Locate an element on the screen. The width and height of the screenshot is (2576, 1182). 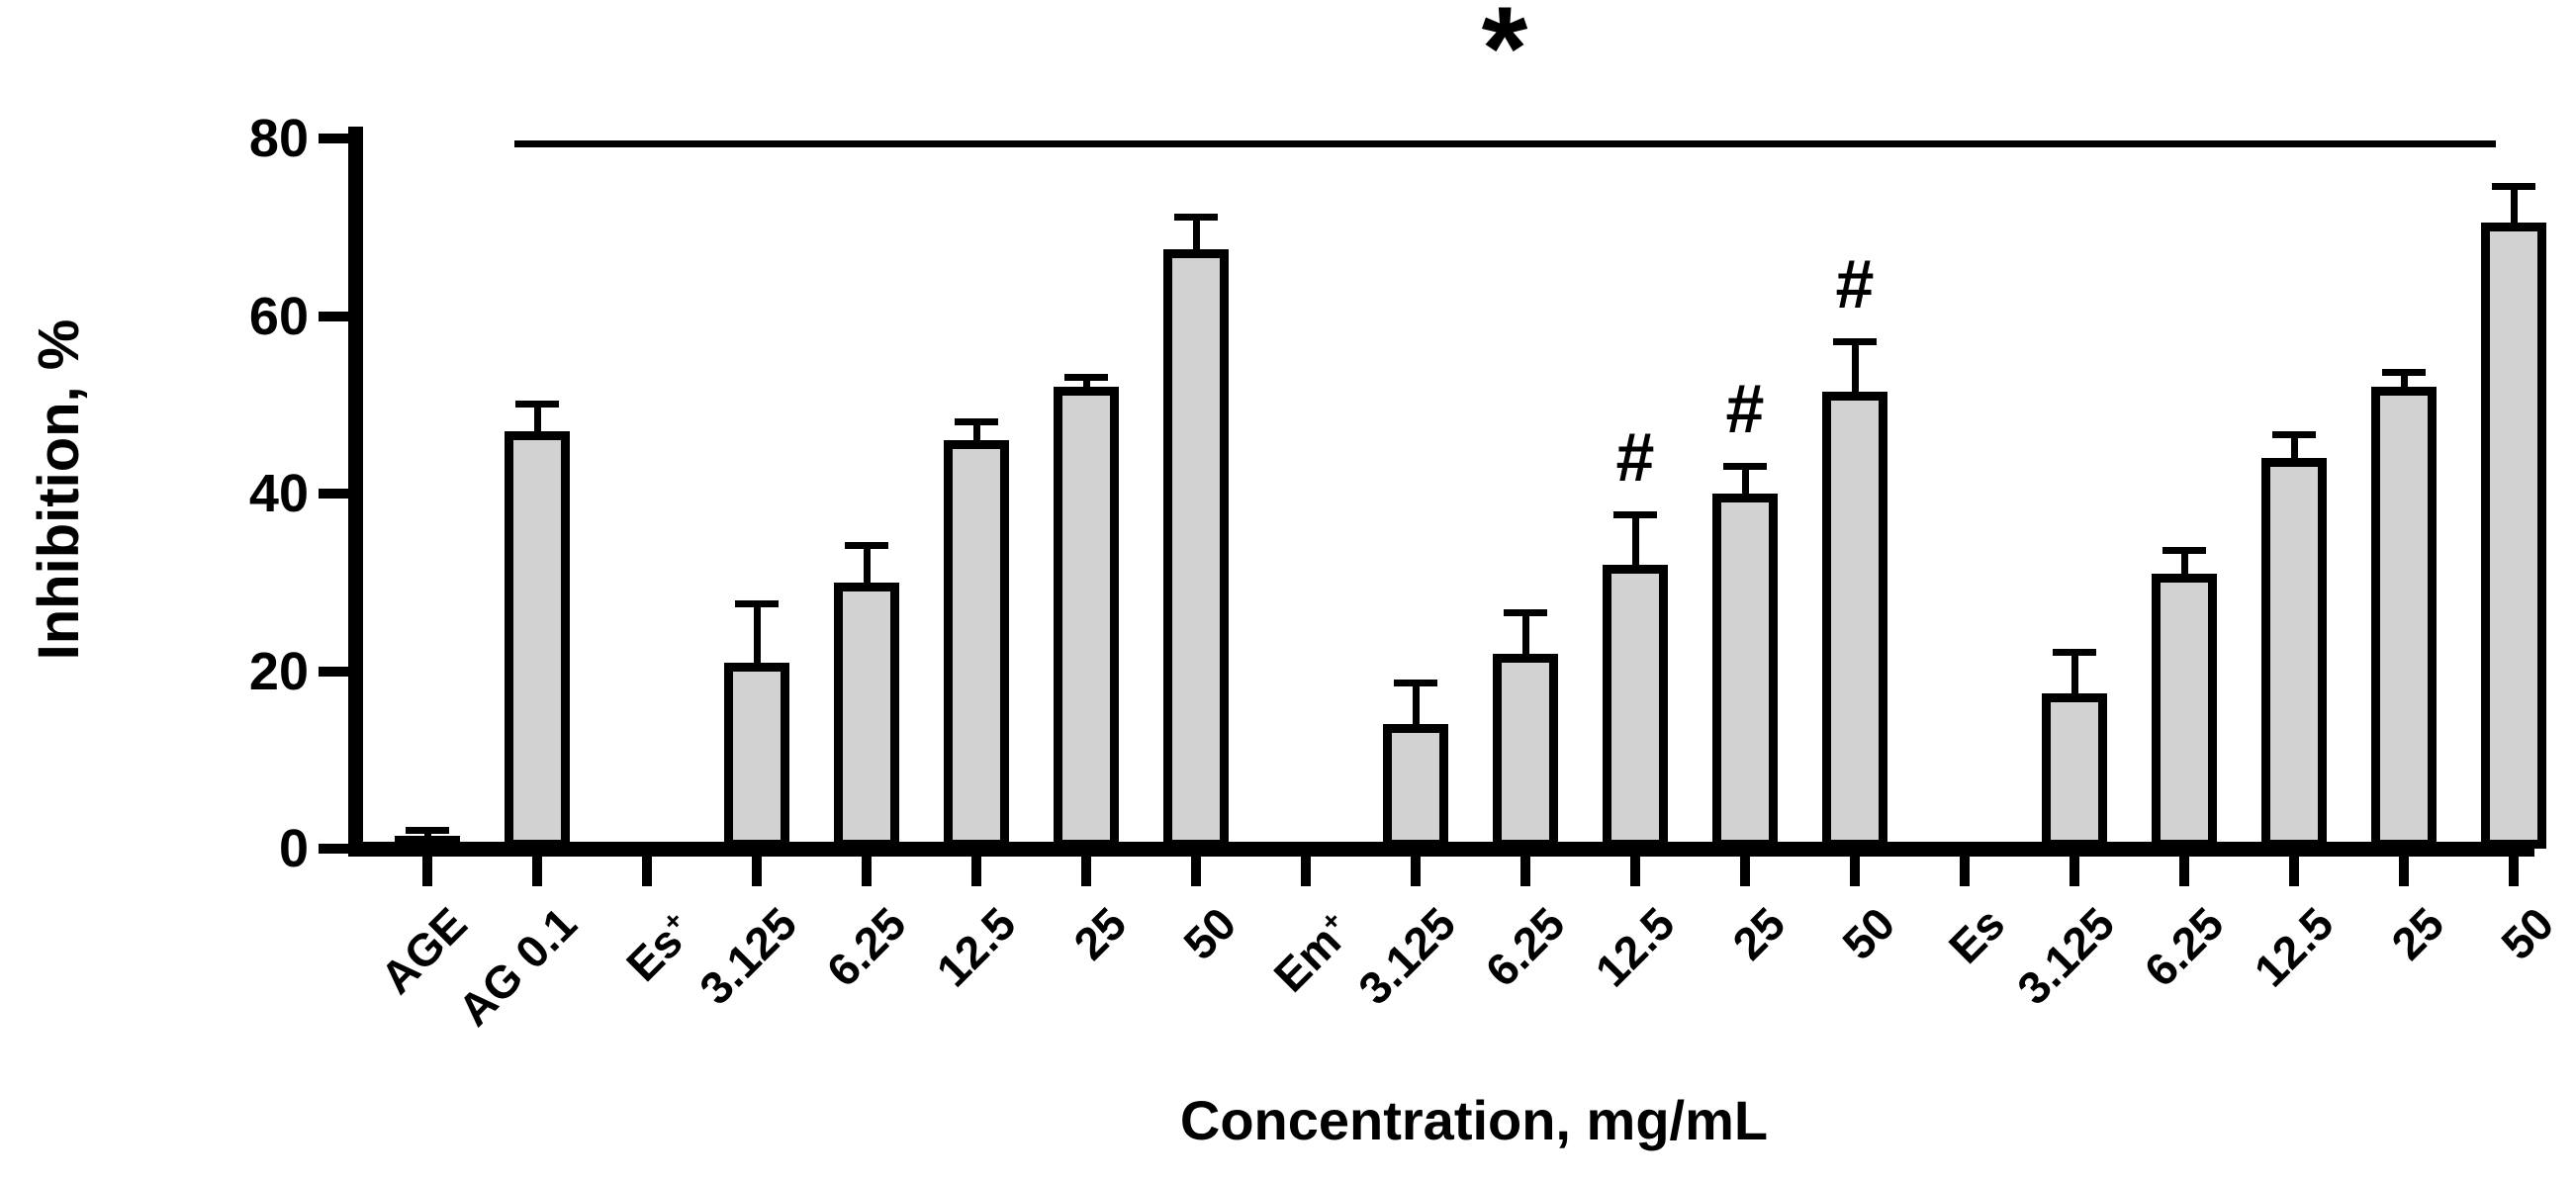
y-tick-label: 20 is located at coordinates (278, 671).